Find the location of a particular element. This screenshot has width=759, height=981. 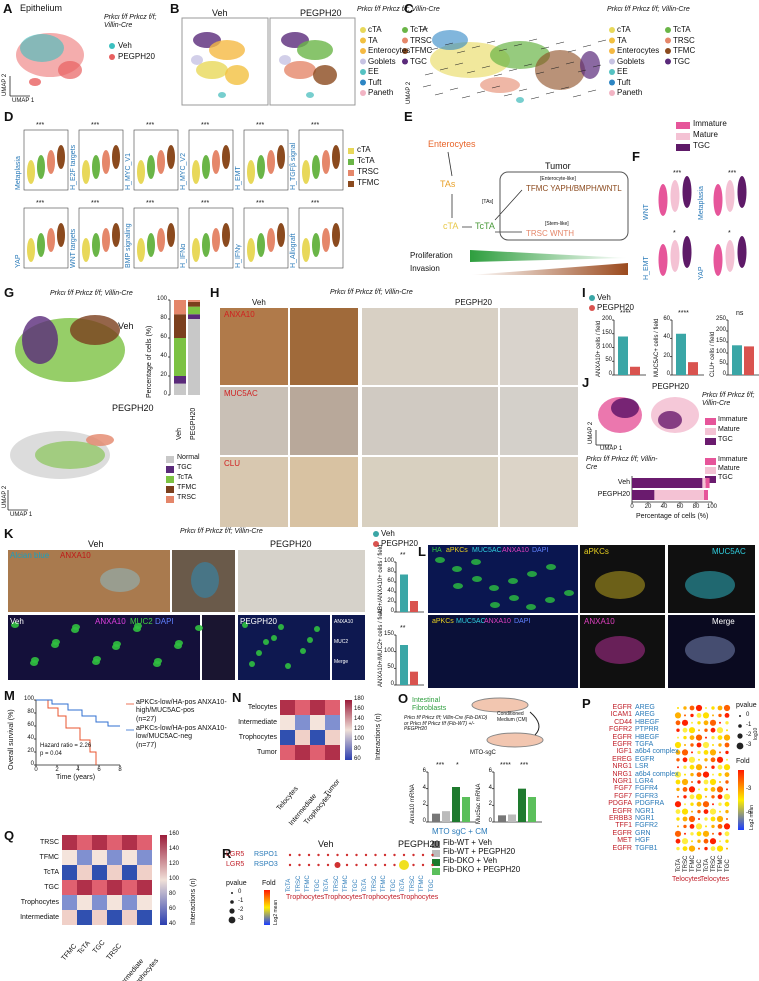

label: ANXA10 is located at coordinates (75, 555).